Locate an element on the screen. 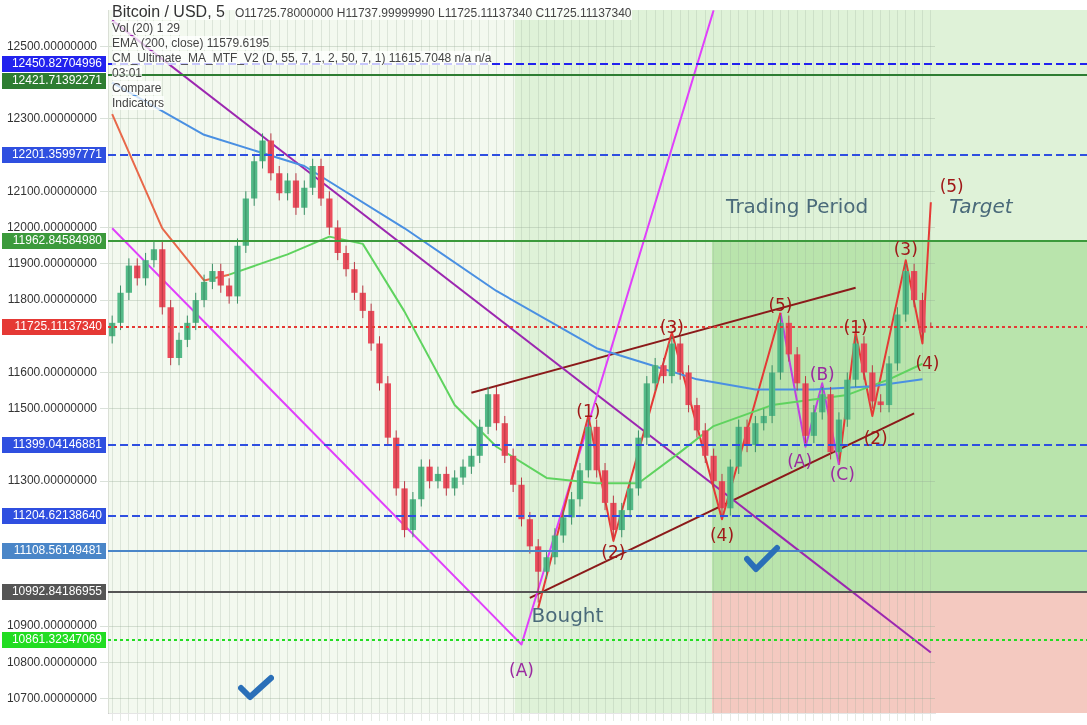  ref-line-label: 11108.56149481 is located at coordinates (58, 550).